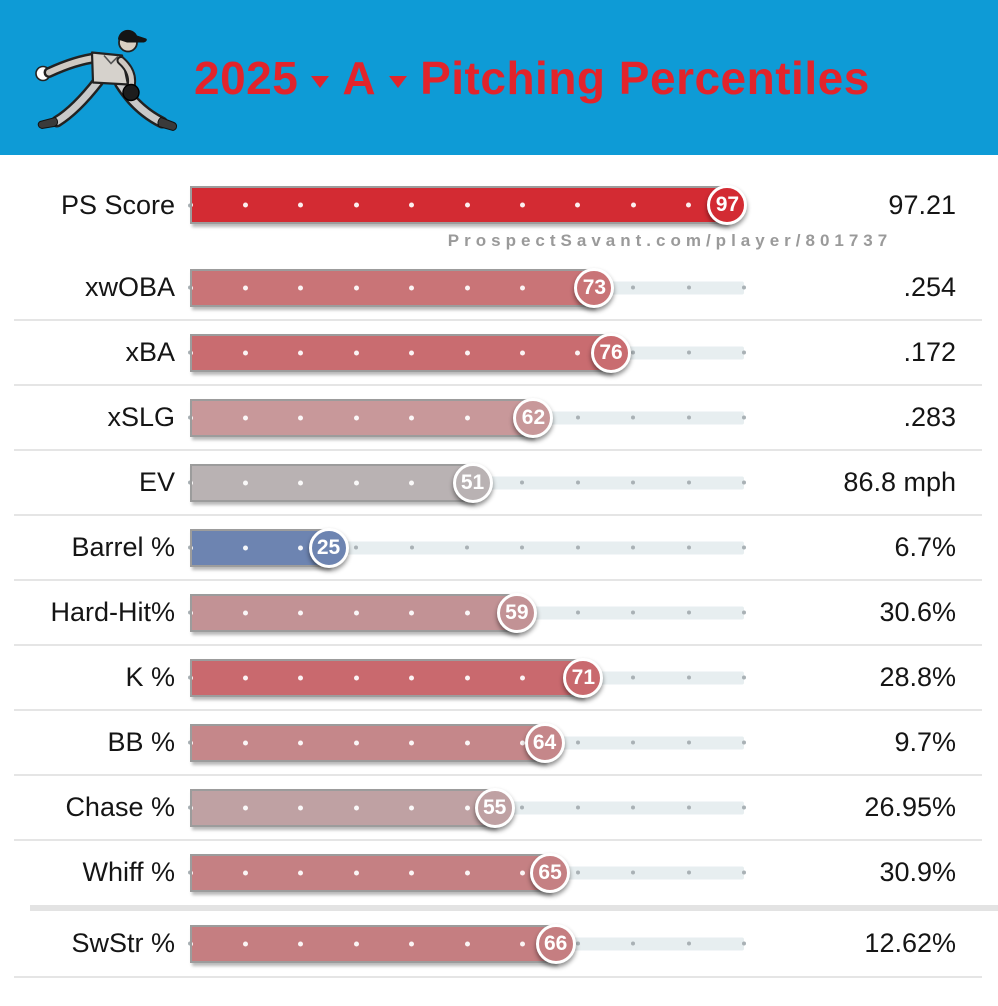 The height and width of the screenshot is (1006, 998). What do you see at coordinates (922, 204) in the screenshot?
I see `metric-value-ps-score: 97.21` at bounding box center [922, 204].